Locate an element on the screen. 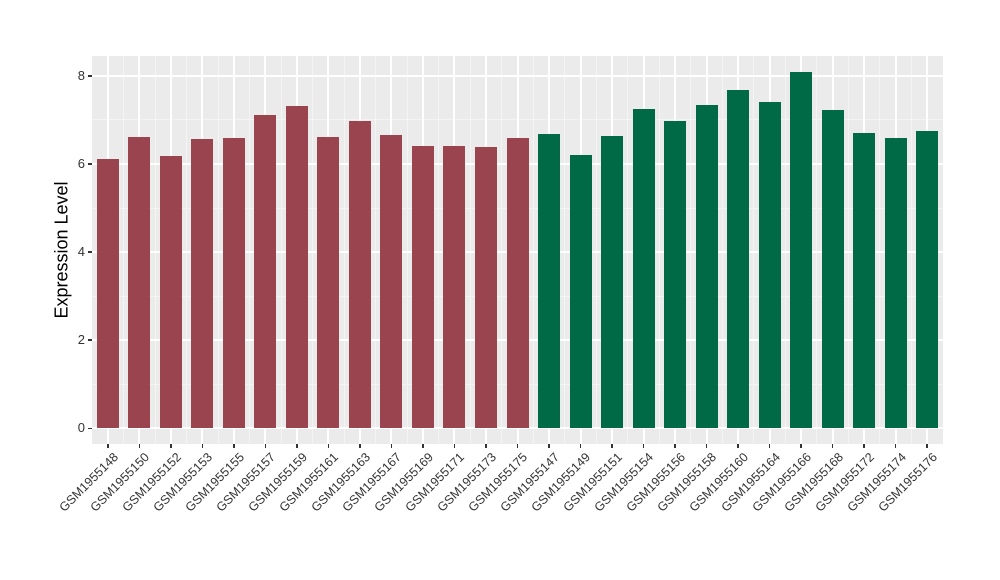 This screenshot has width=1000, height=580. y-tick-label: 6 is located at coordinates (81, 163).